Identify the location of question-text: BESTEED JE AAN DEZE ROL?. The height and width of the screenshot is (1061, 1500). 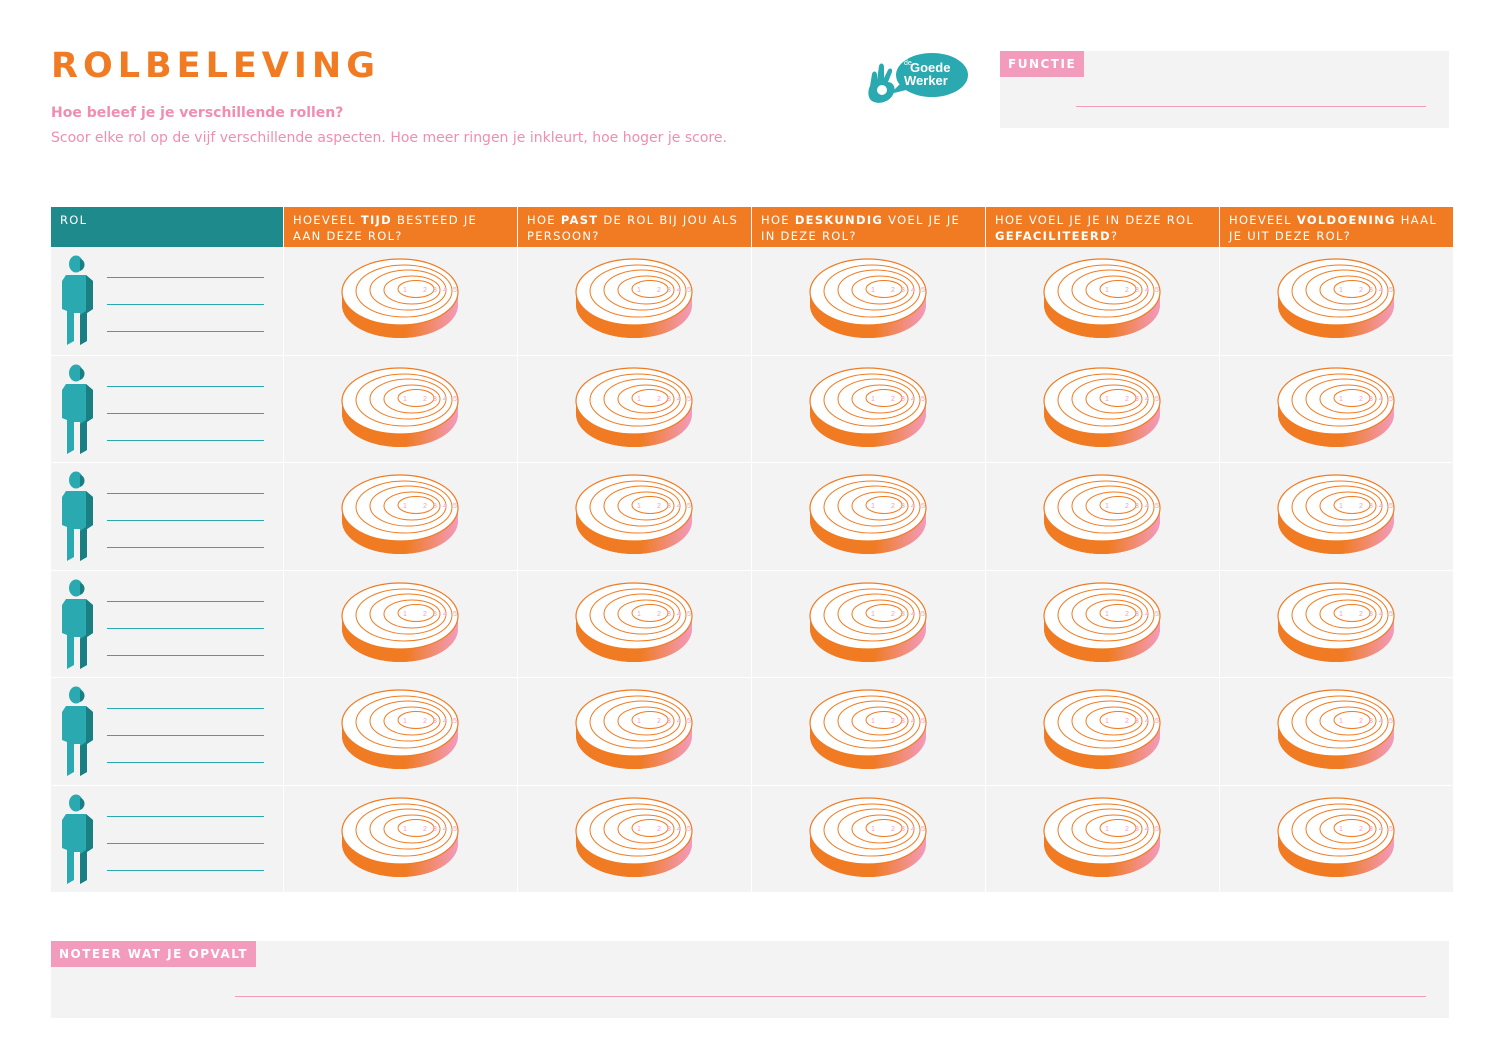
(385, 228).